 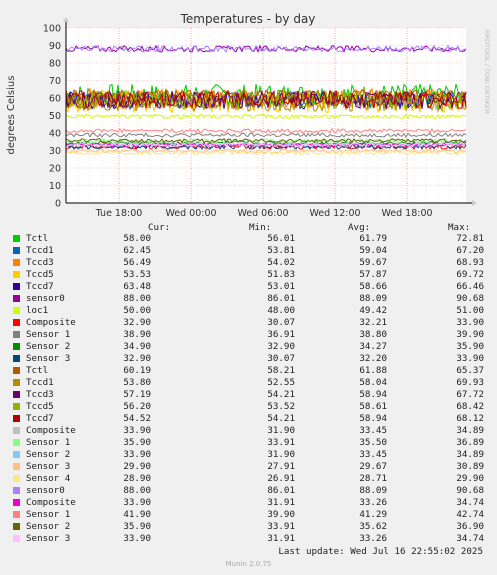 What do you see at coordinates (55, 116) in the screenshot?
I see `y-tick-label: 50` at bounding box center [55, 116].